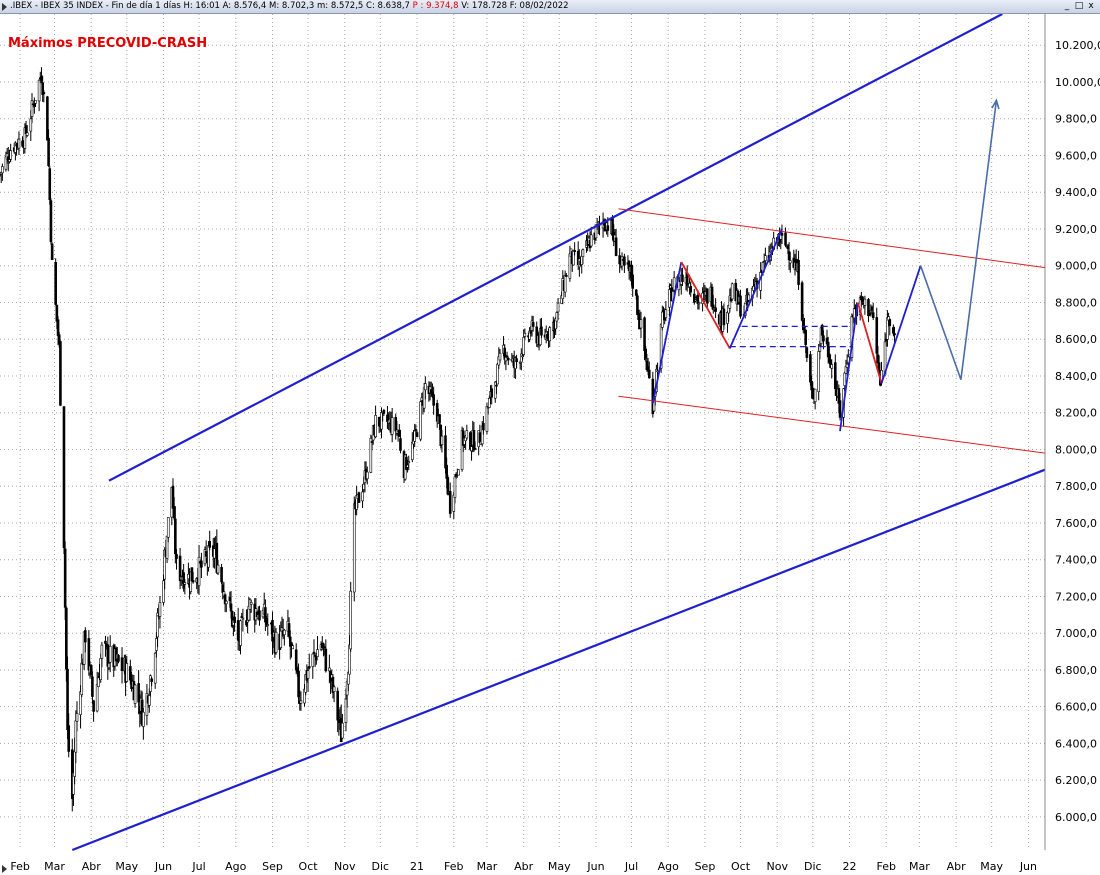 This screenshot has height=875, width=1100. I want to click on y-tick-label: 6.600,0, so click(1076, 707).